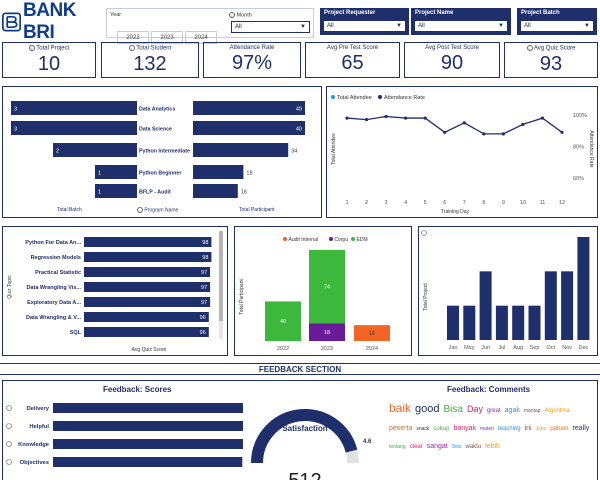  Describe the element at coordinates (304, 475) in the screenshot. I see `satisfaction-count: 512` at that location.